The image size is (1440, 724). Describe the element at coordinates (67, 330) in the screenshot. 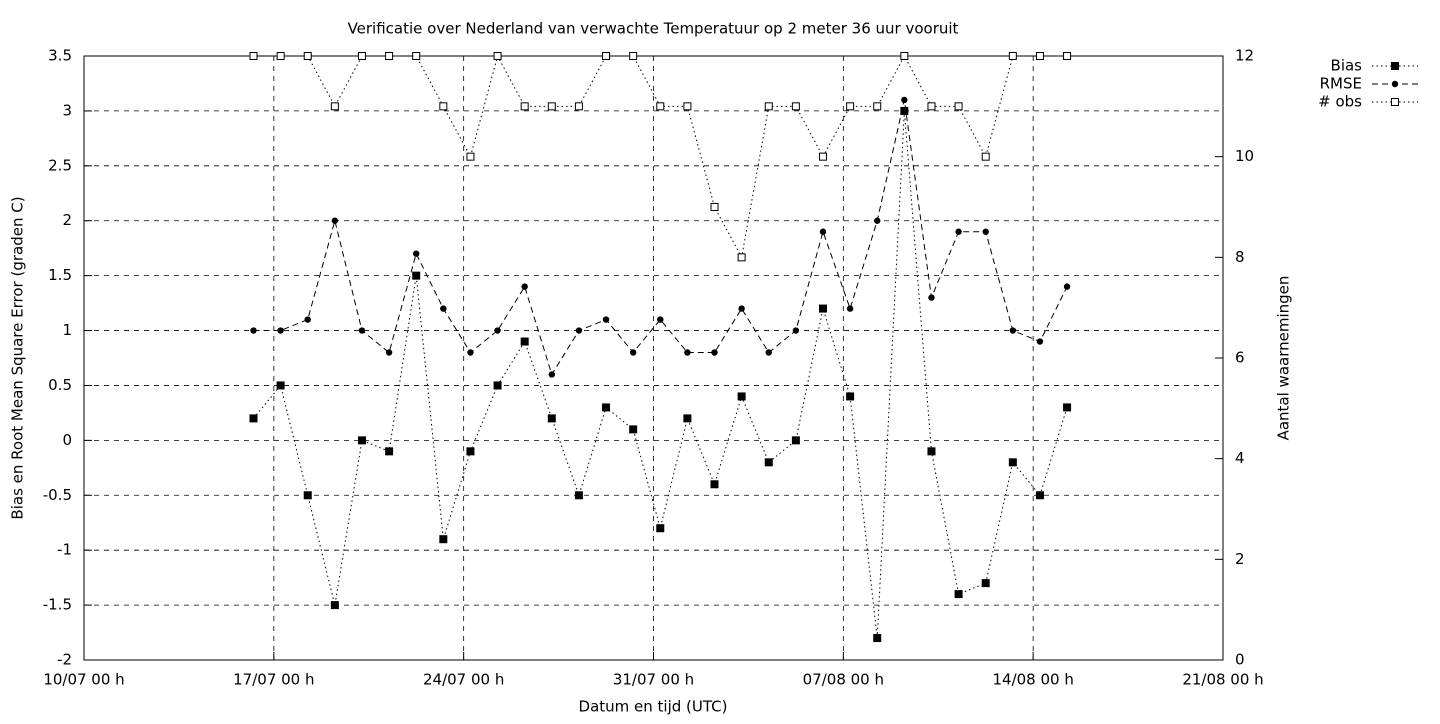

I see `y-tick-label: 1` at that location.